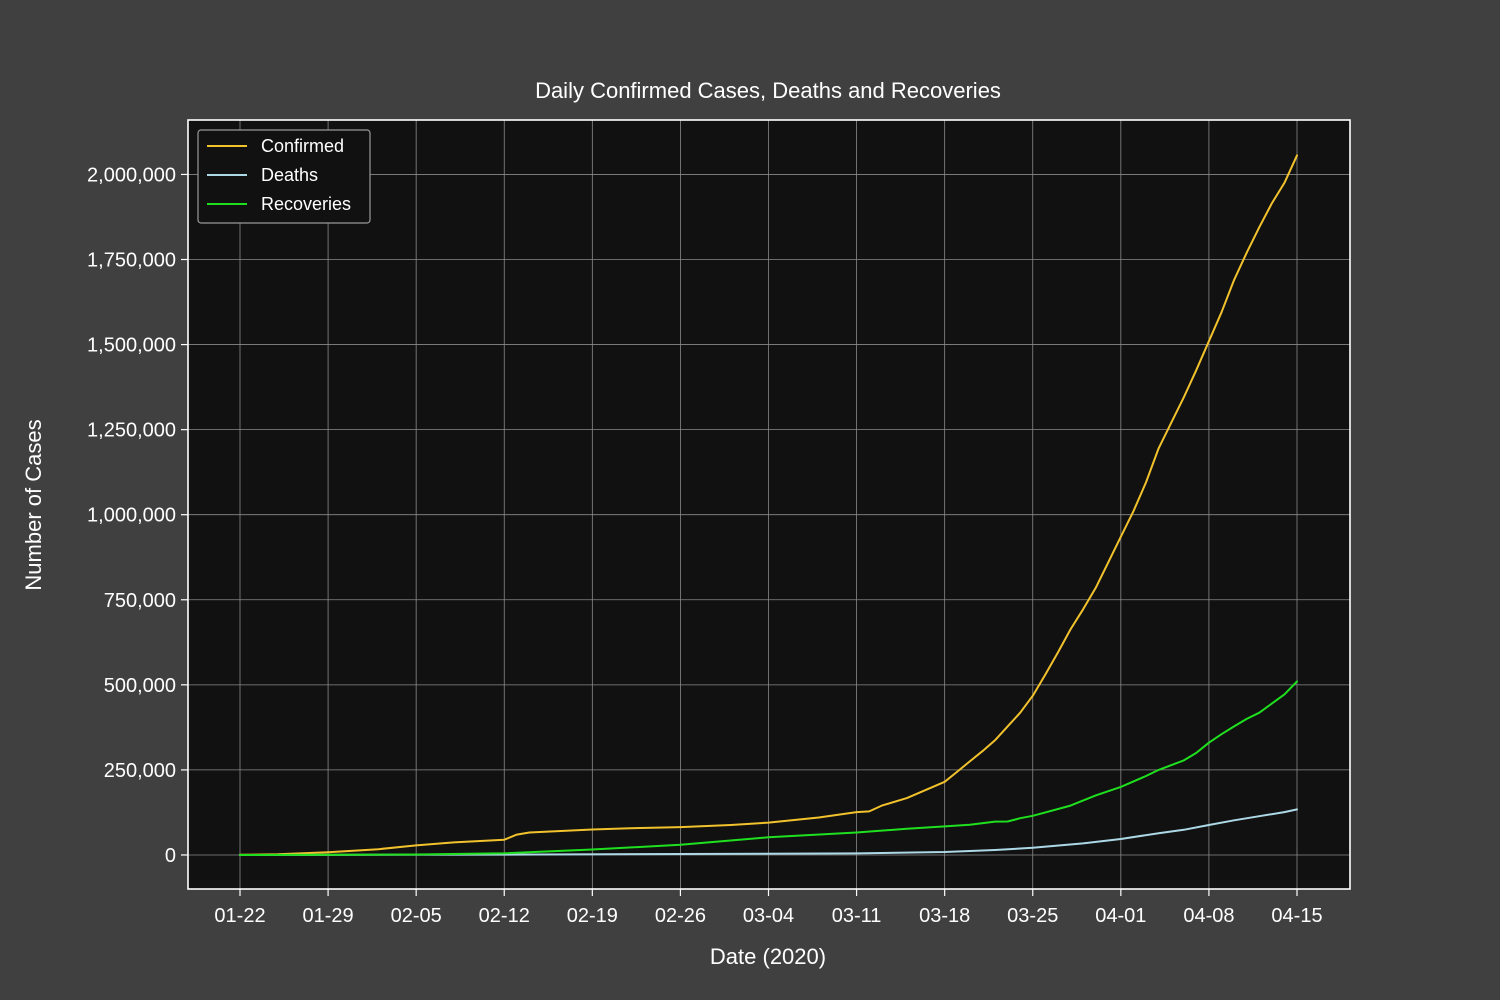  I want to click on y-tick-label: 1,500,000, so click(131, 346).